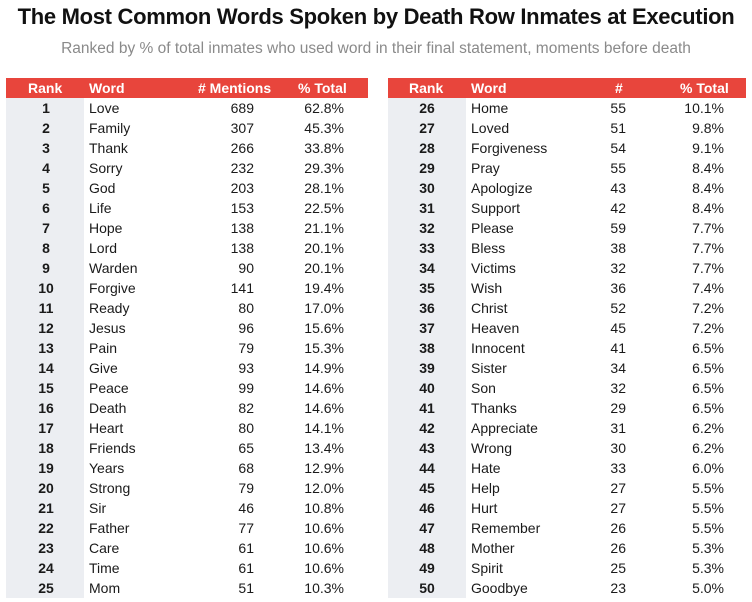 The image size is (752, 602). I want to click on table-row: 2 Family 307 45.3%, so click(187, 128).